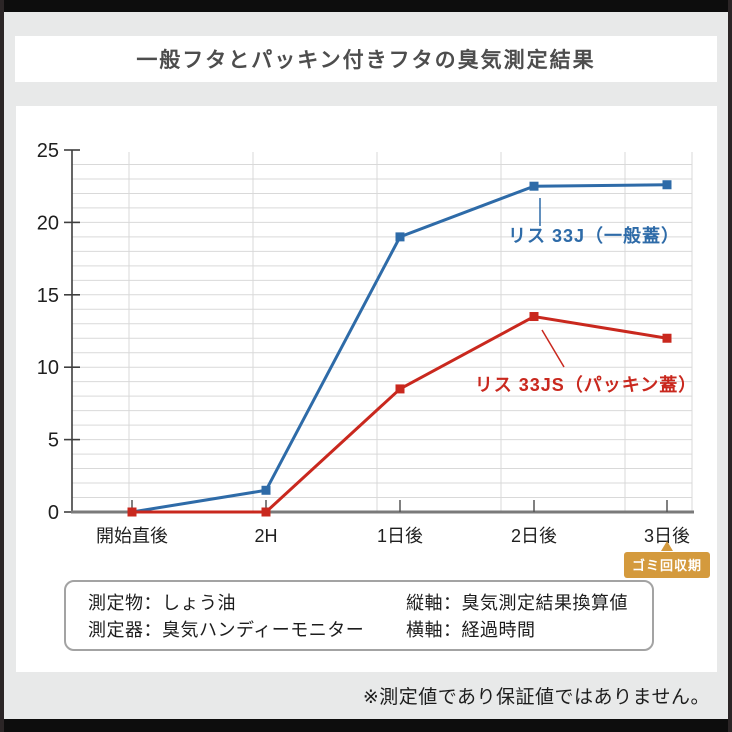 This screenshot has height=732, width=732. I want to click on info-horizontal-axis: 横軸：経過時間, so click(471, 630).